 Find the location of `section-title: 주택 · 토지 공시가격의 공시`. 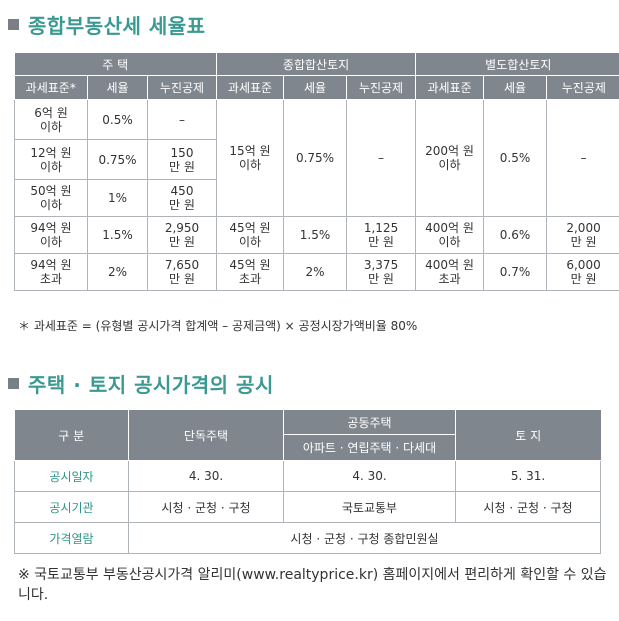

section-title: 주택 · 토지 공시가격의 공시 is located at coordinates (151, 385).